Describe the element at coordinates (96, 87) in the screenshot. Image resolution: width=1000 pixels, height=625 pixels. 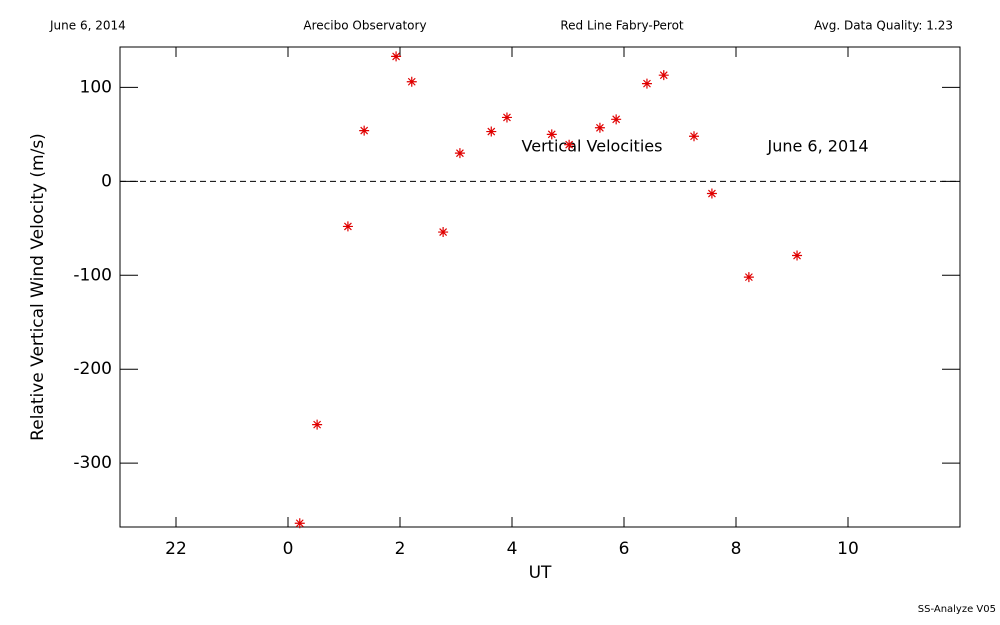
I see `y-tick-label: 100` at that location.